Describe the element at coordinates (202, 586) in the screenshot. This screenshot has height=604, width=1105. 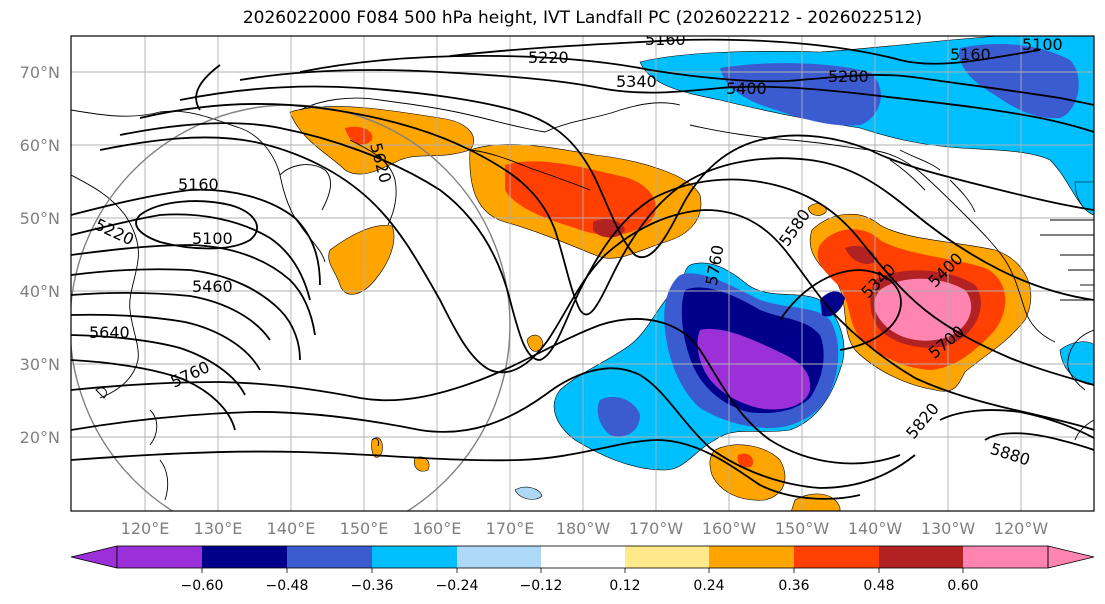
I see `colorbar-tick-label: −0.60` at that location.